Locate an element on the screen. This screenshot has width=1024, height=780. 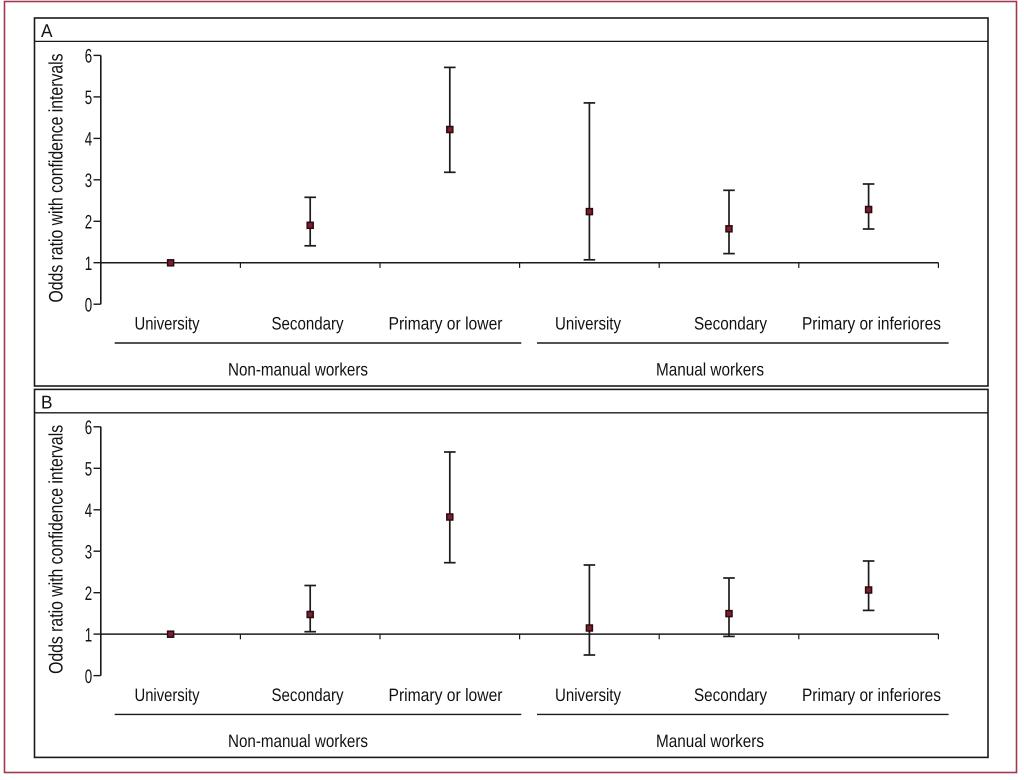
svg-text: A is located at coordinates (47, 30).